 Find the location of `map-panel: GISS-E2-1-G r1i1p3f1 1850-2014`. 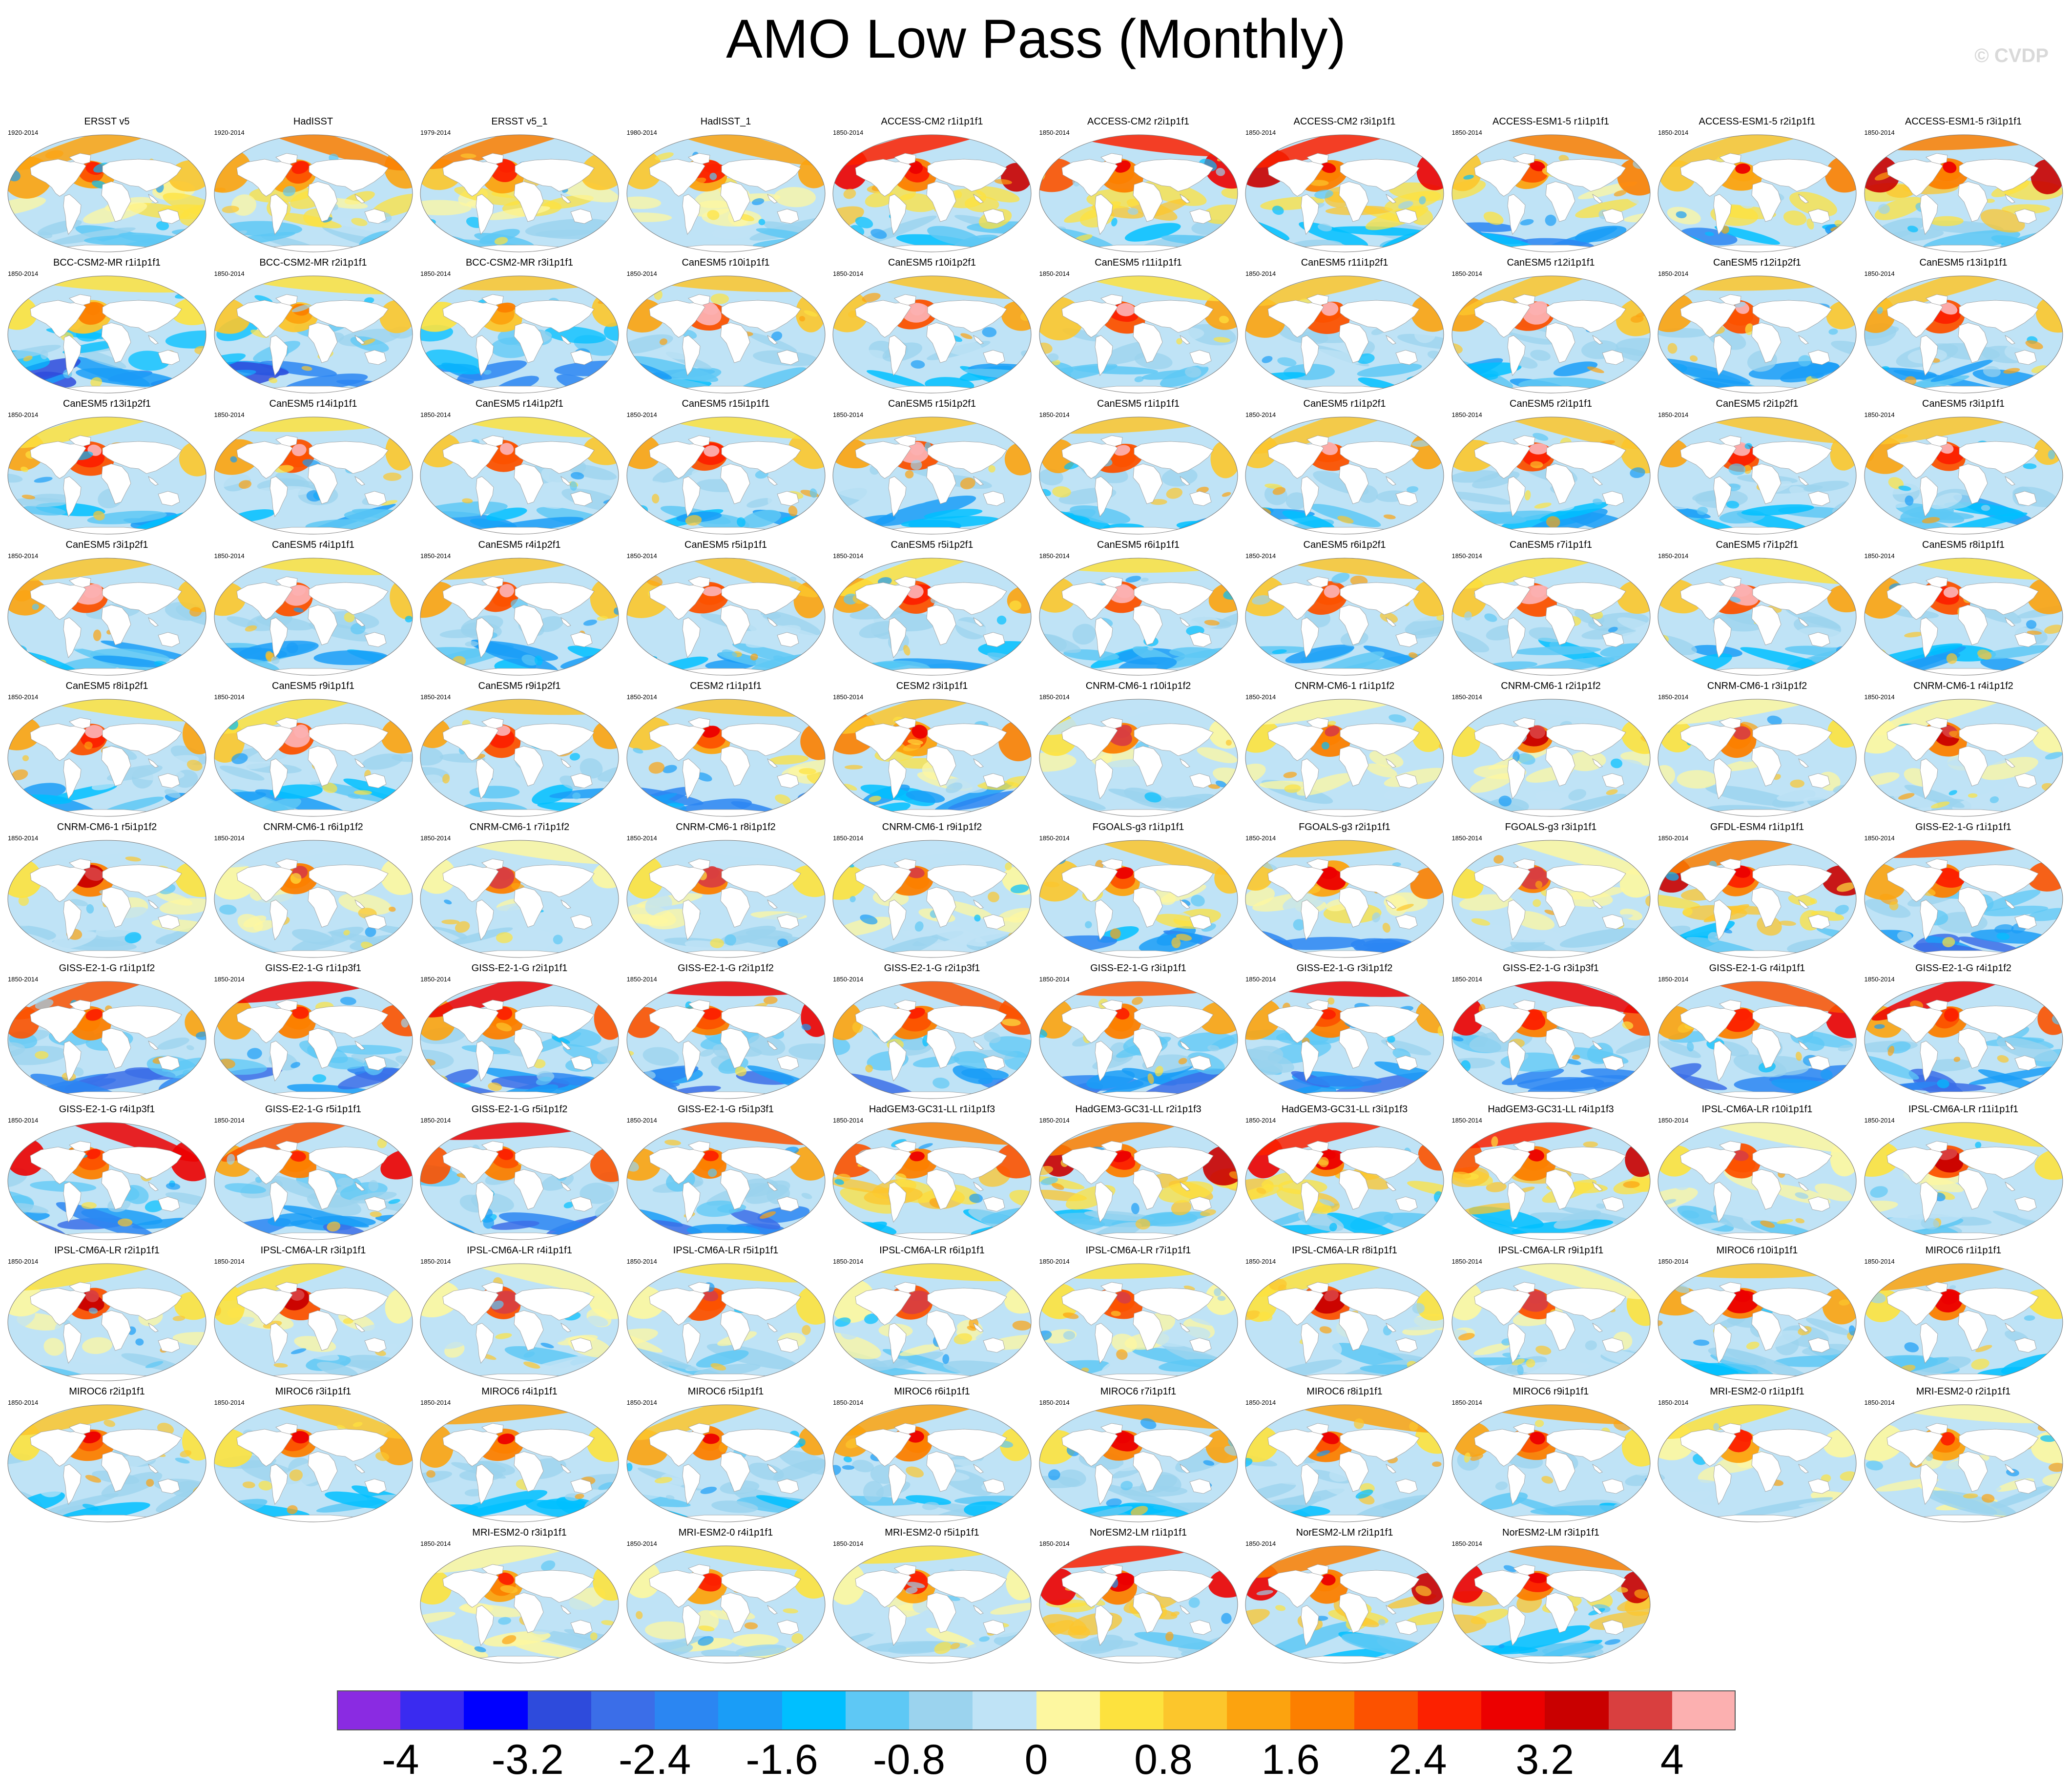

map-panel: GISS-E2-1-G r1i1p3f1 1850-2014 is located at coordinates (313, 1031).